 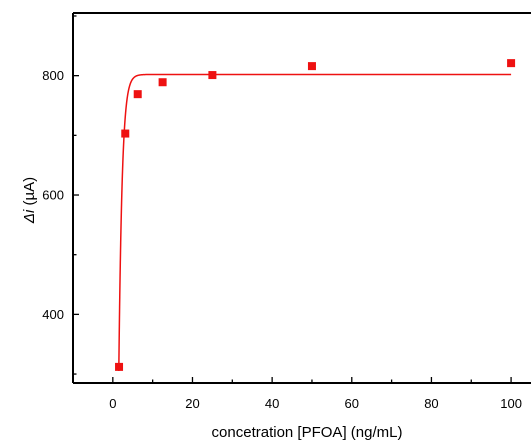 What do you see at coordinates (272, 403) in the screenshot?
I see `x-tick-label: 40` at bounding box center [272, 403].